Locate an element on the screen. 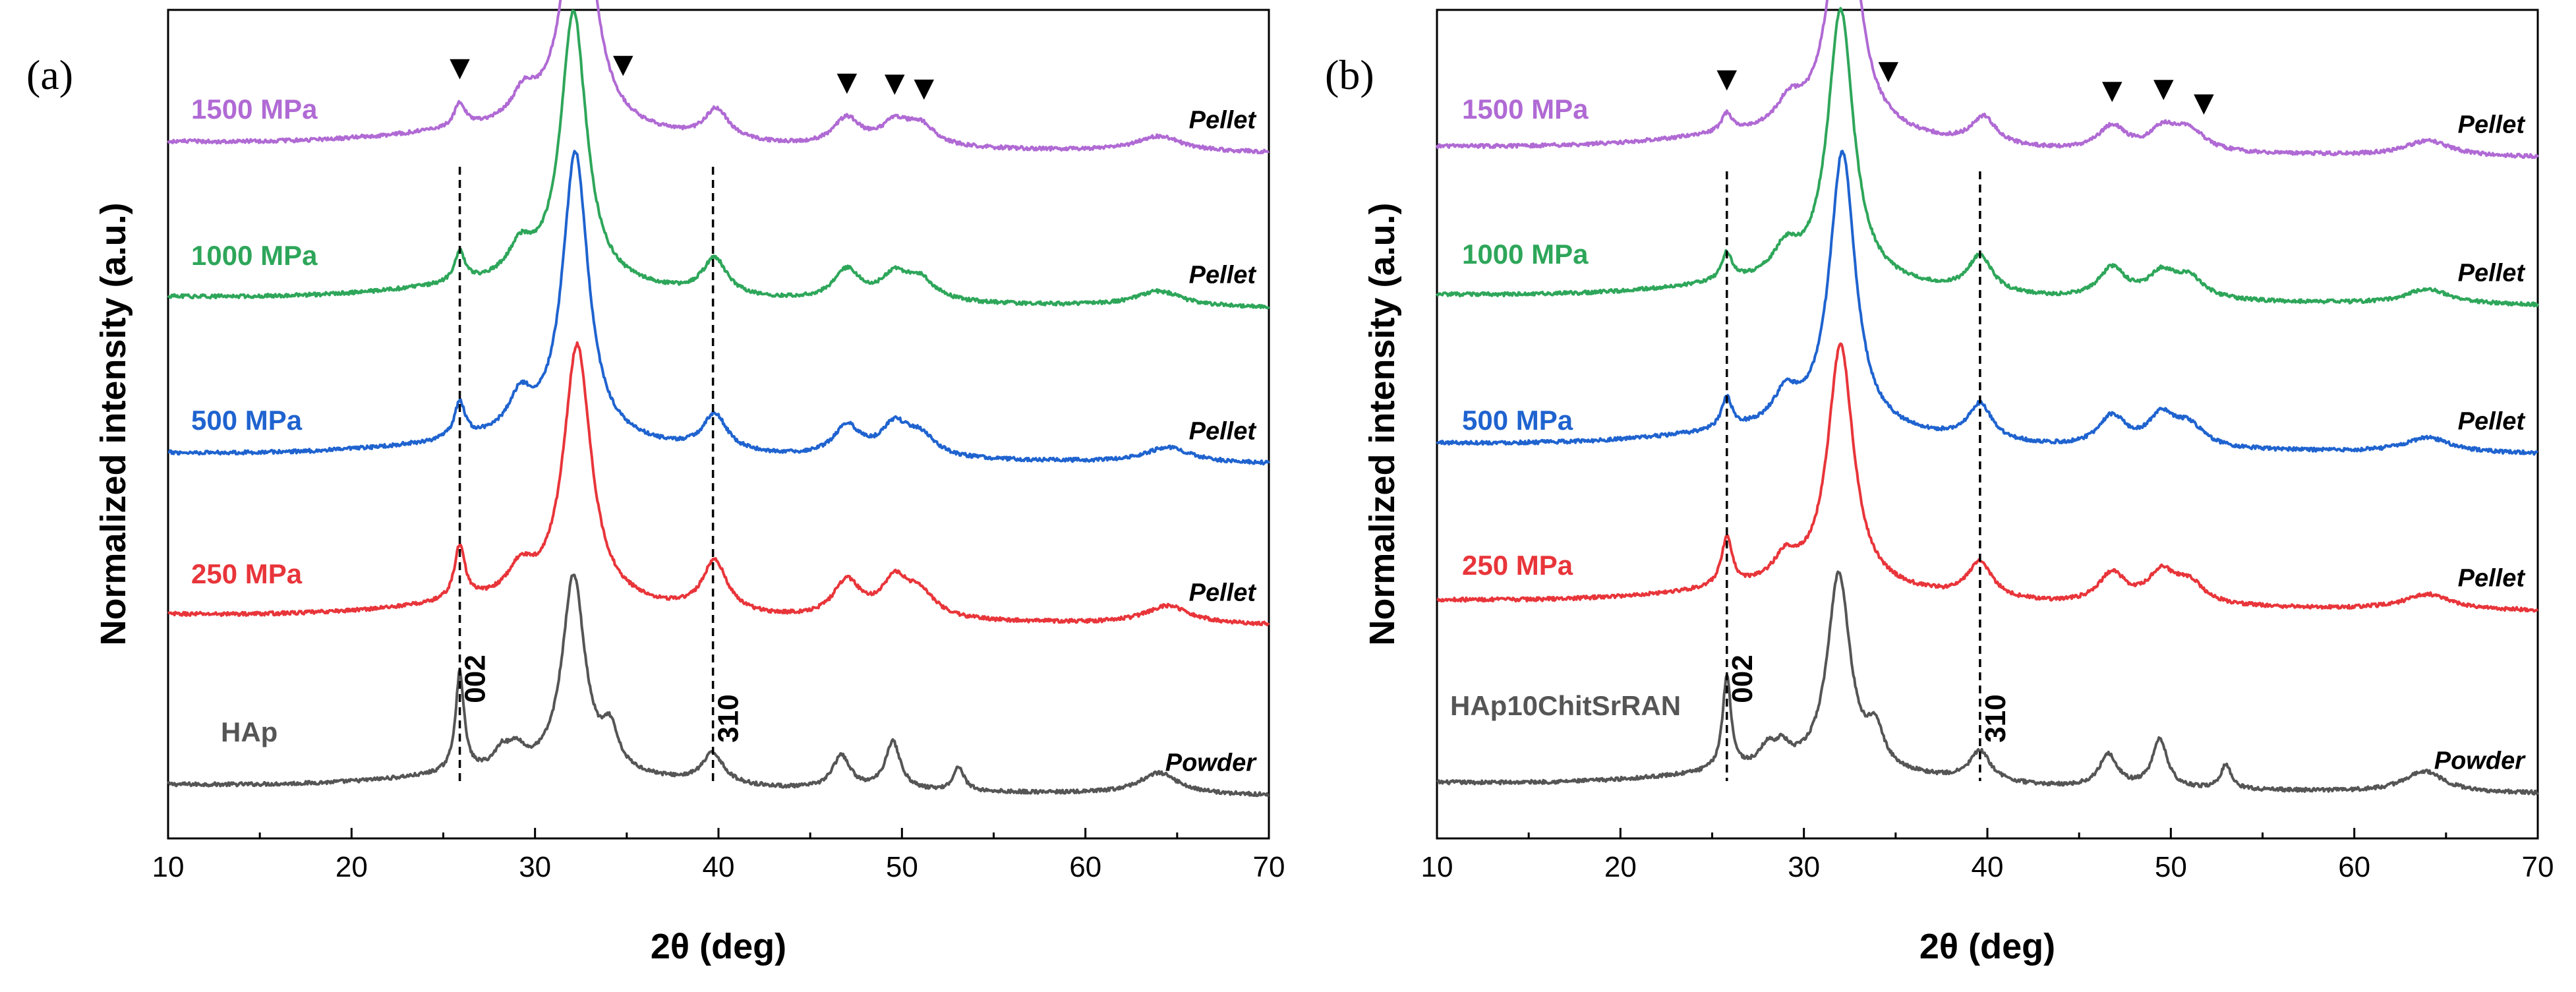 Image resolution: width=2576 pixels, height=992 pixels. series-label: HAp10ChitSrRAN is located at coordinates (1565, 705).